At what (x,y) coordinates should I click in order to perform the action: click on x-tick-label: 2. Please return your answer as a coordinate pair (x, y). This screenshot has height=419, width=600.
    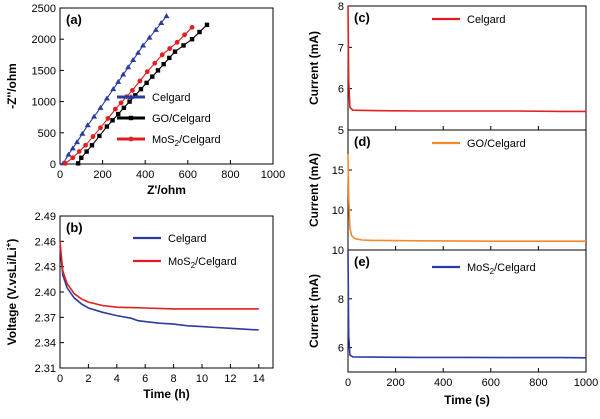
    Looking at the image, I should click on (88, 379).